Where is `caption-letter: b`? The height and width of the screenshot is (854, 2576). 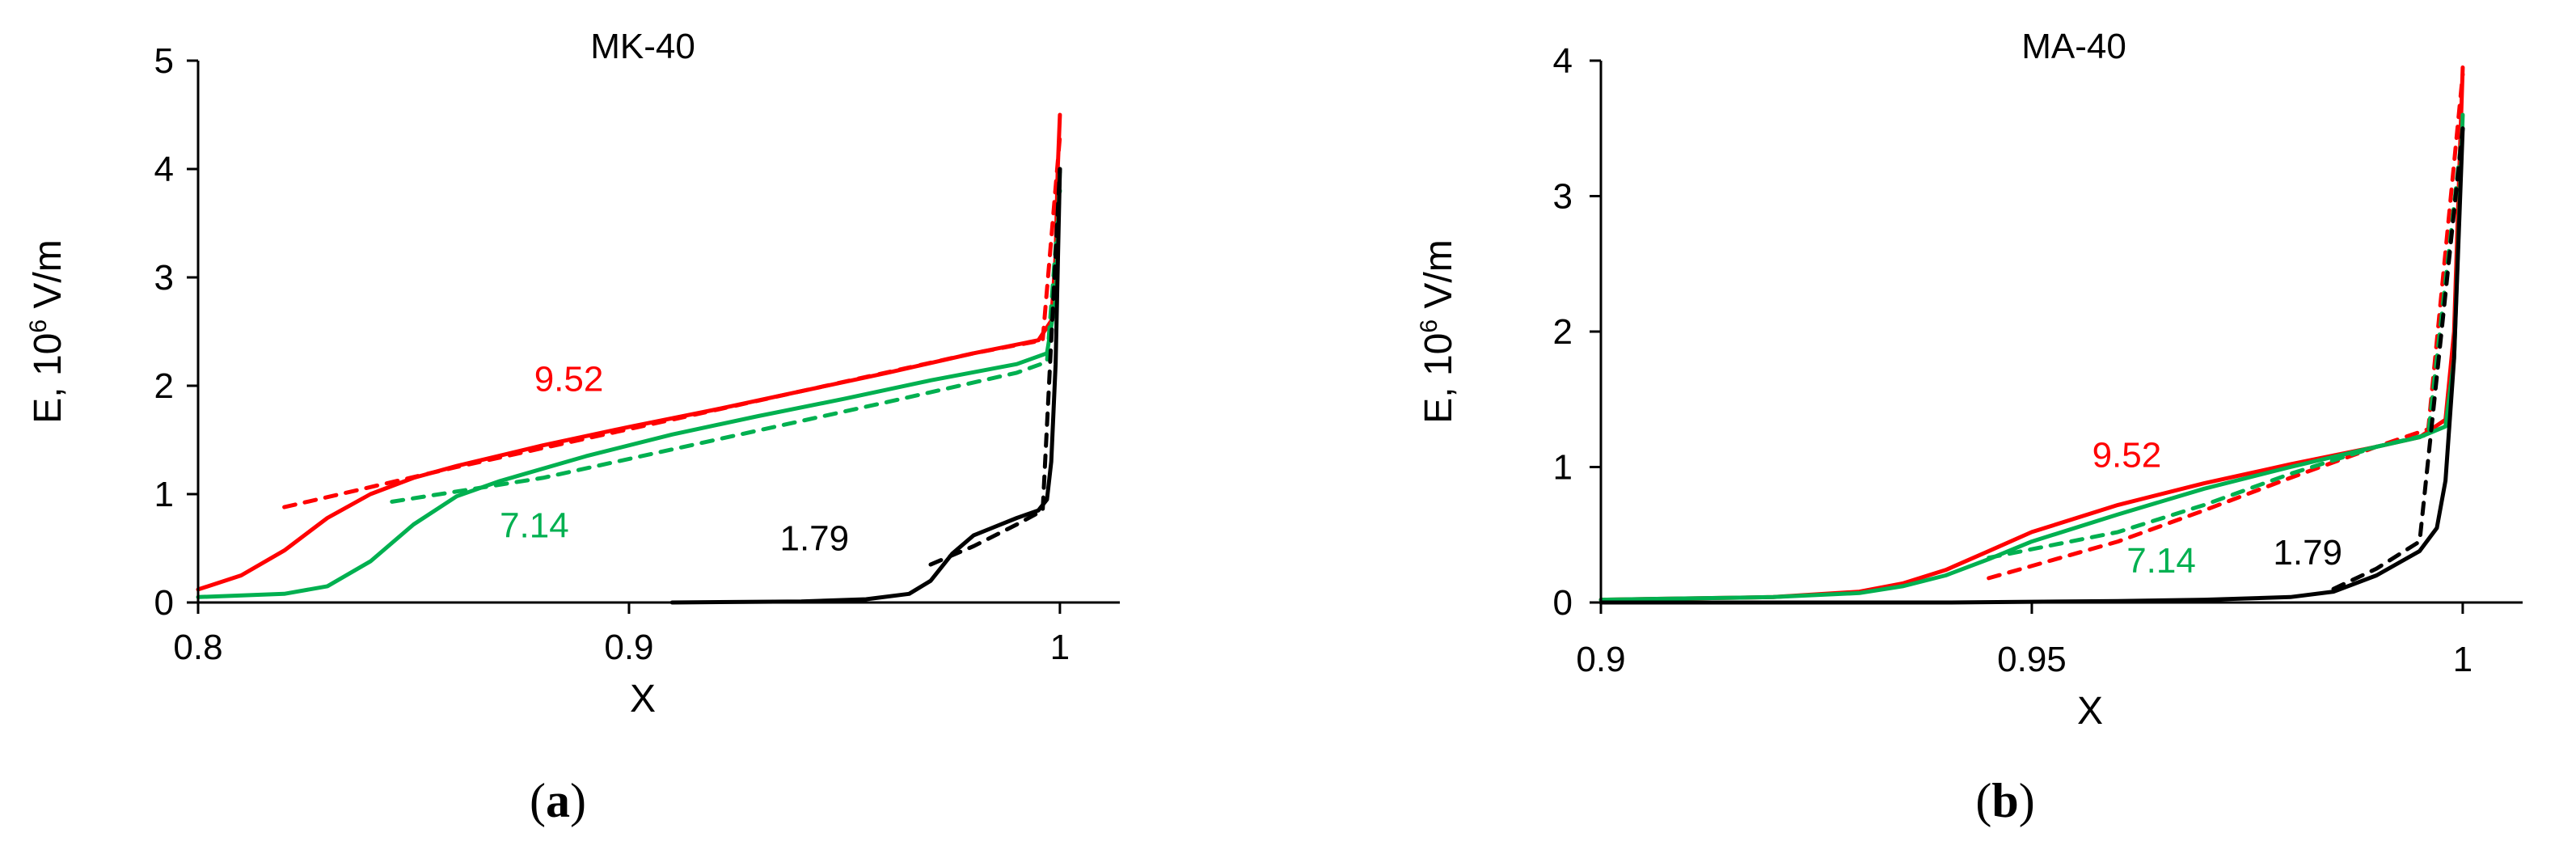
caption-letter: b is located at coordinates (2004, 800).